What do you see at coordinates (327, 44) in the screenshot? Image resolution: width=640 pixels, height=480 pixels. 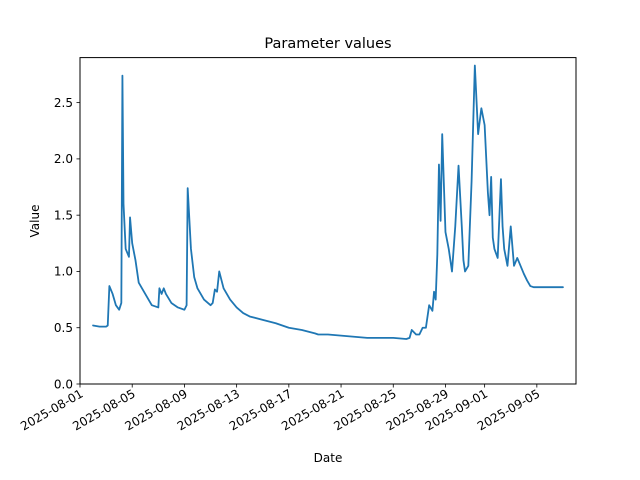 I see `chart-title: Parameter values` at bounding box center [327, 44].